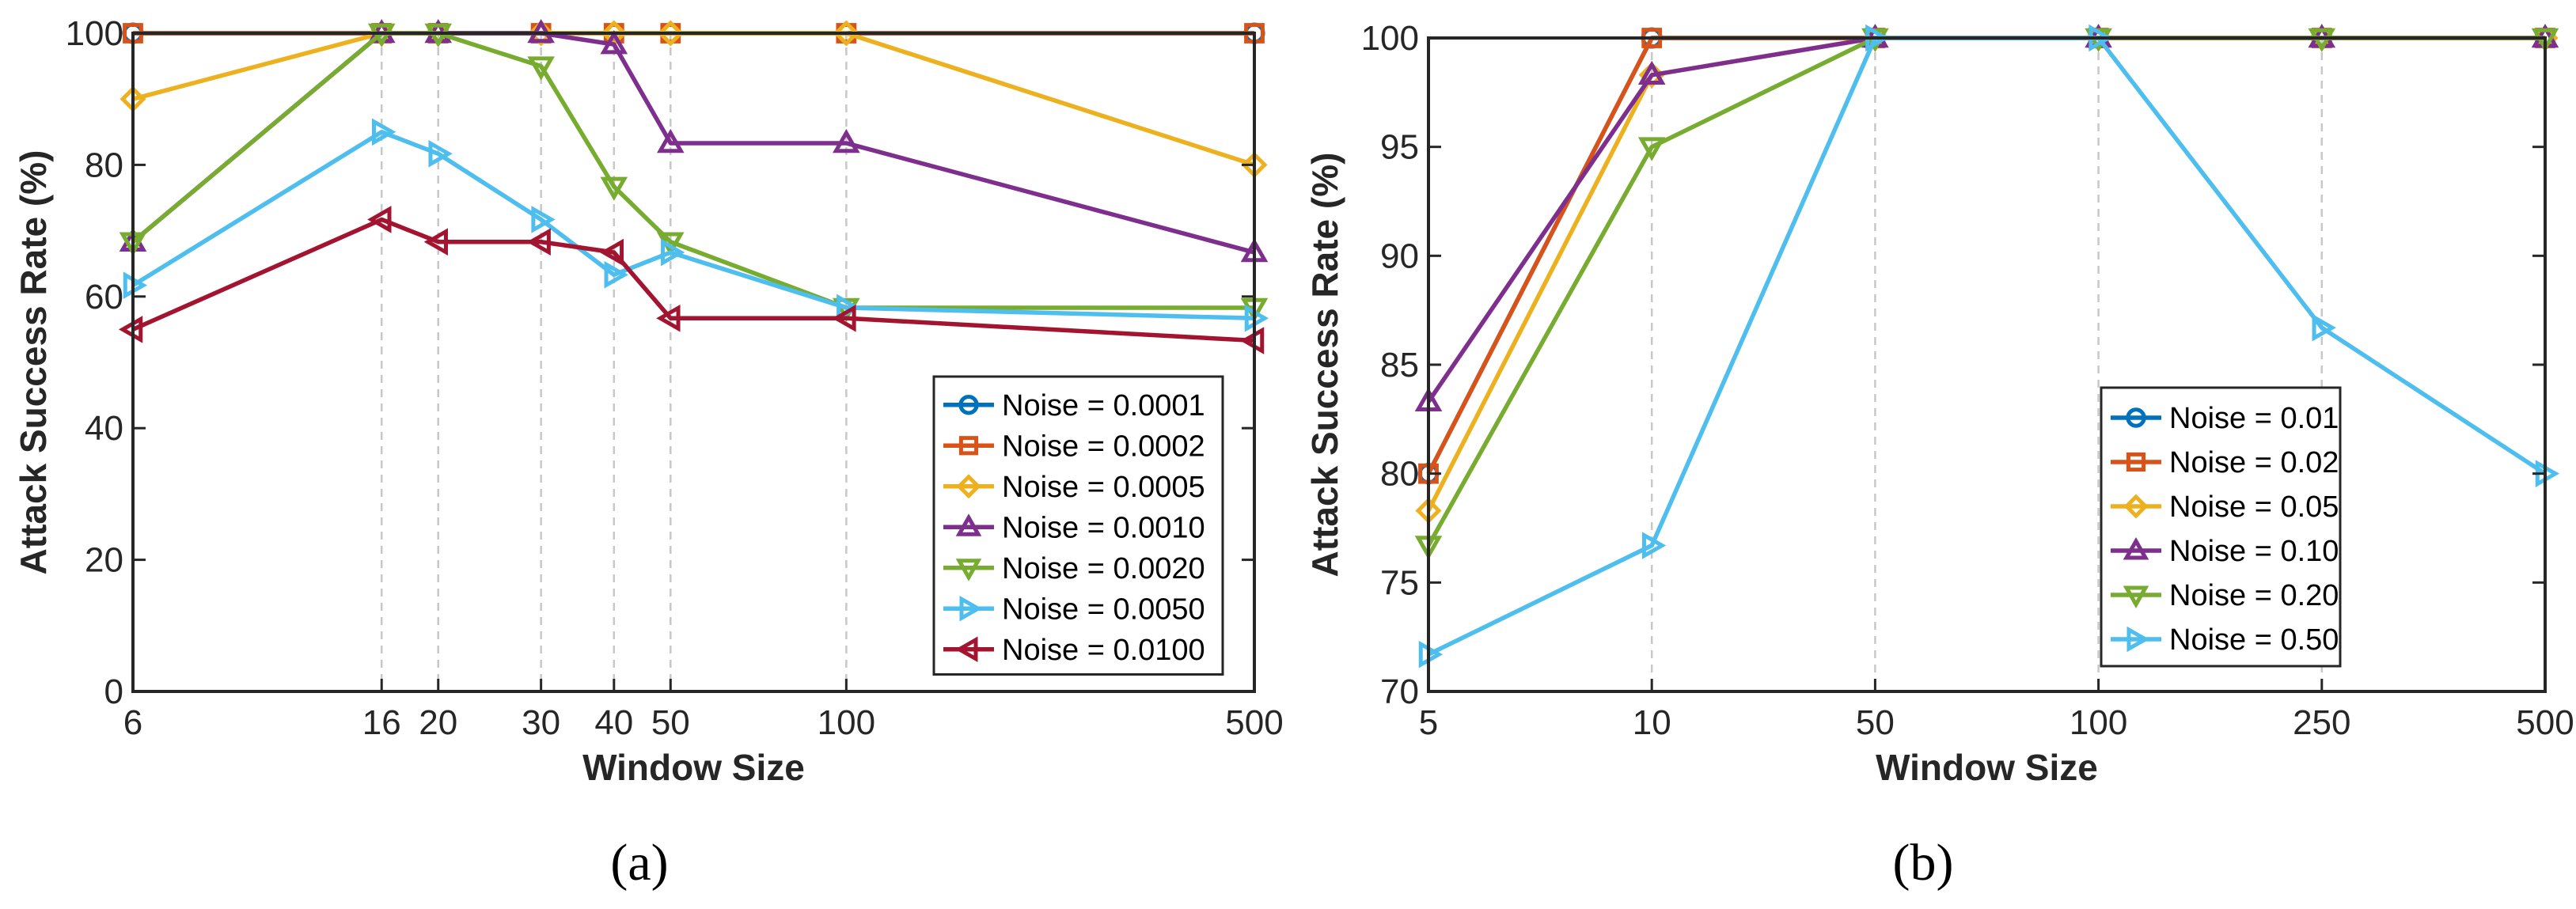 This screenshot has width=2576, height=909. I want to click on caption-b: (b), so click(1923, 863).